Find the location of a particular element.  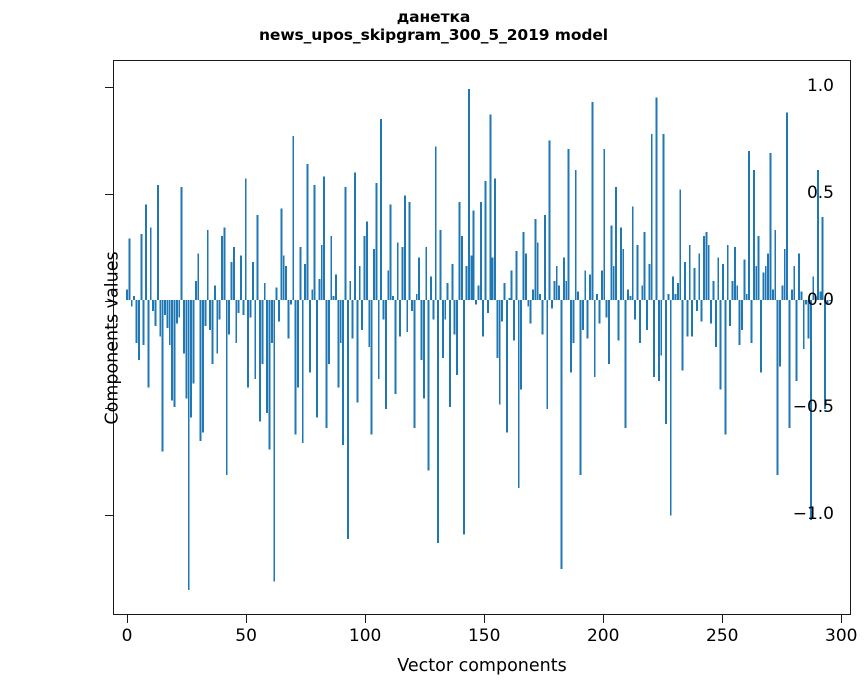

x-tick-label: 50 is located at coordinates (246, 636).